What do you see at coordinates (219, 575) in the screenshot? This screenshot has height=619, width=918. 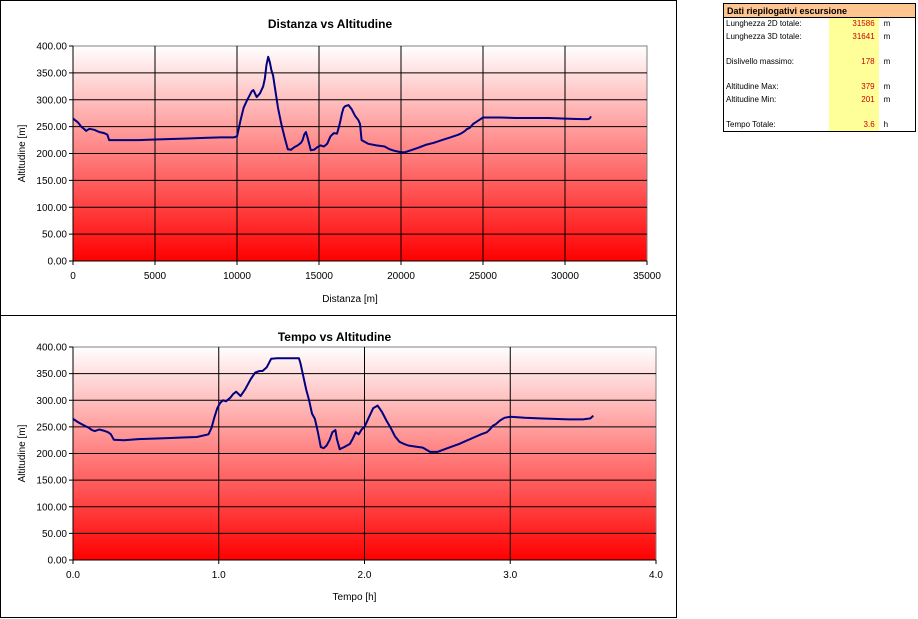 I see `x-tick-label: 1.0` at bounding box center [219, 575].